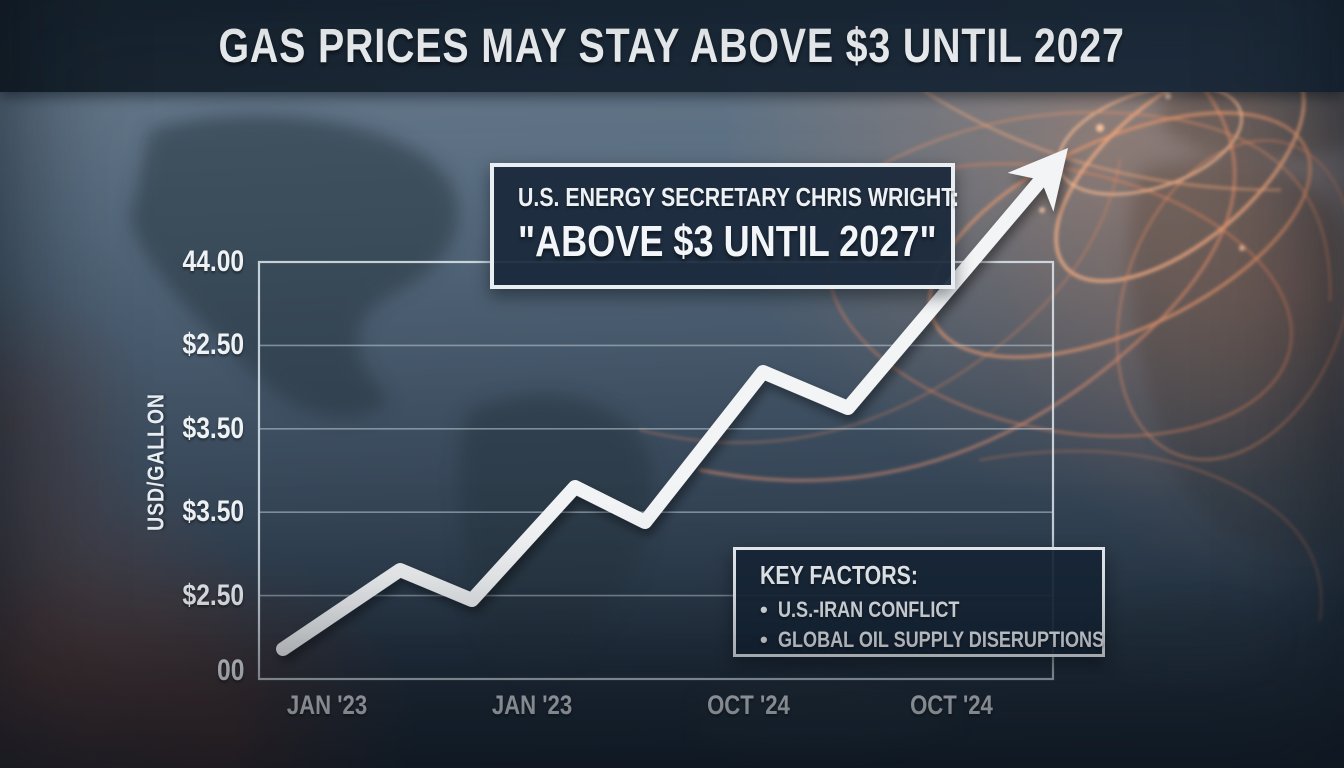 The height and width of the screenshot is (768, 1344). Describe the element at coordinates (1037, 180) in the screenshot. I see `trend-arrowhead` at that location.